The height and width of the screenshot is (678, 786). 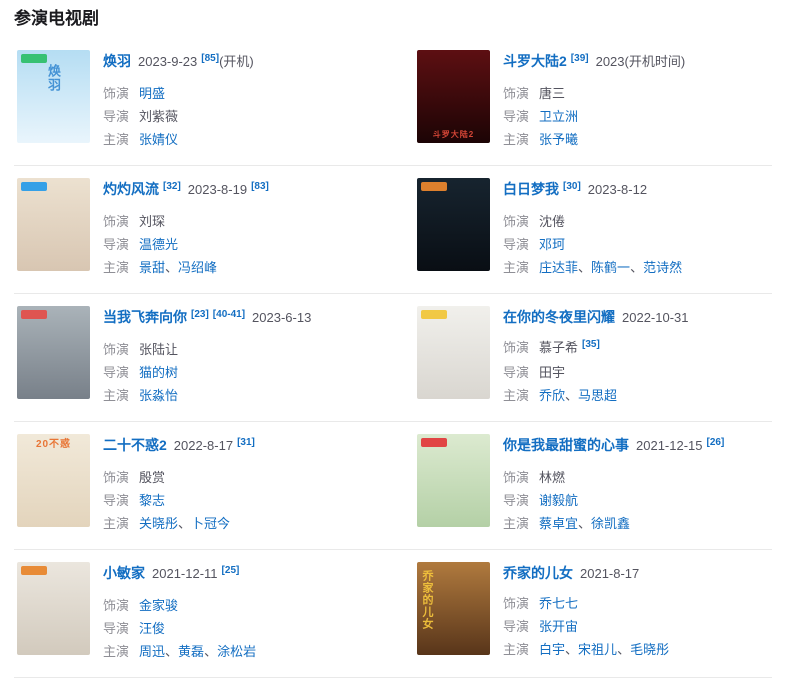 What do you see at coordinates (594, 116) in the screenshot?
I see `credit-row: 导演 卫立洲` at bounding box center [594, 116].